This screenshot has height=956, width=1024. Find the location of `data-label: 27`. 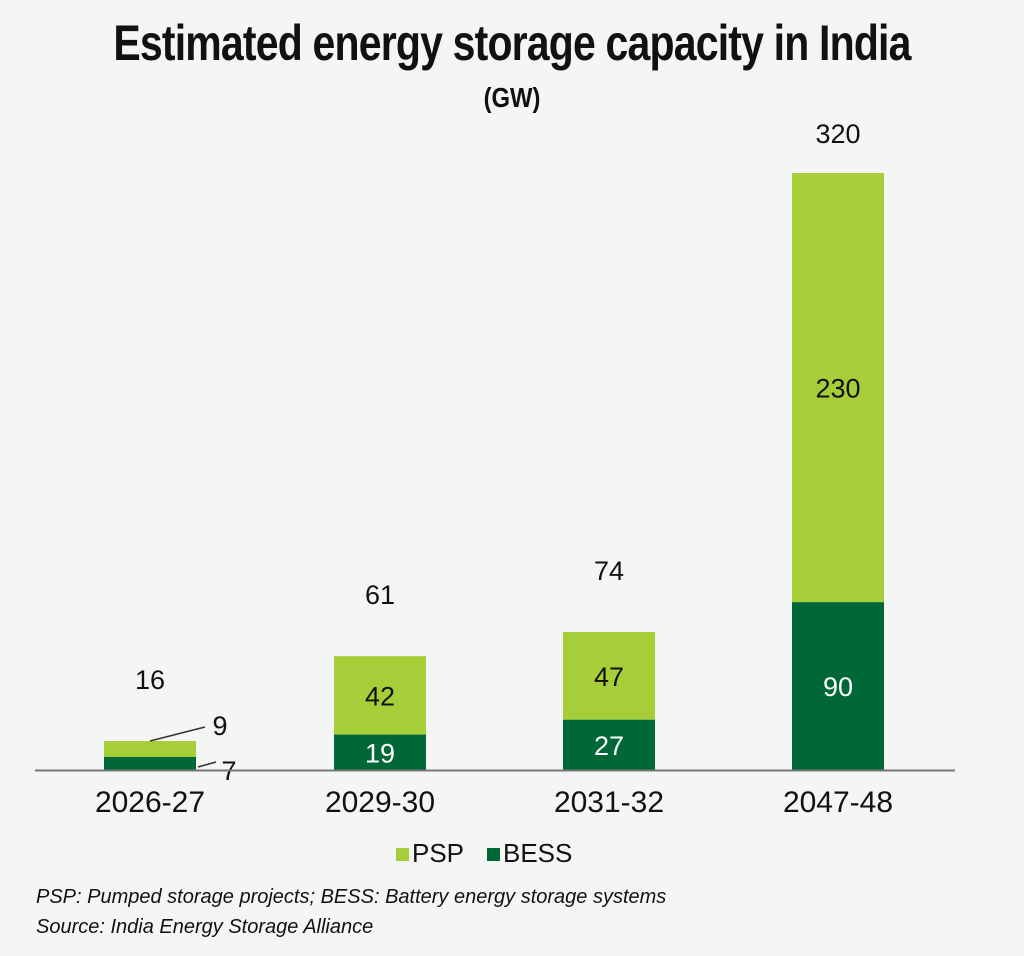

data-label: 27 is located at coordinates (609, 746).